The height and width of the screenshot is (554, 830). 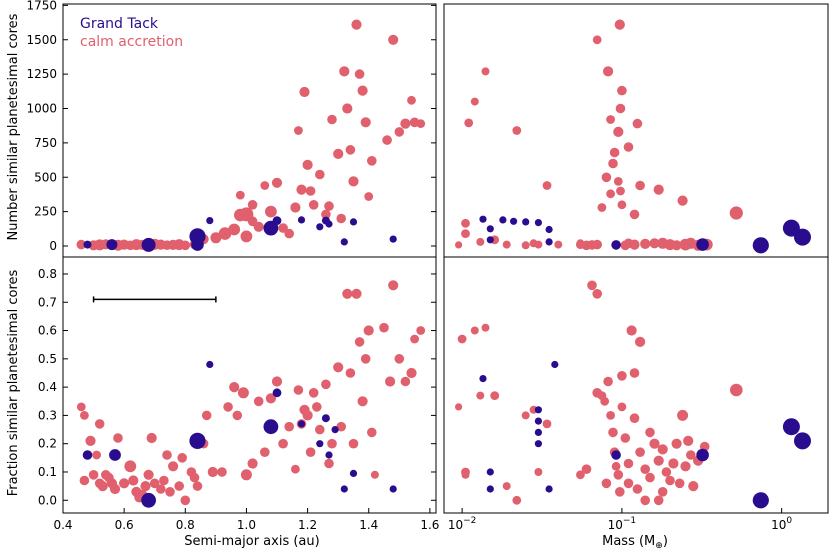 What do you see at coordinates (47, 444) in the screenshot?
I see `y-tick-label: 0.2` at bounding box center [47, 444].